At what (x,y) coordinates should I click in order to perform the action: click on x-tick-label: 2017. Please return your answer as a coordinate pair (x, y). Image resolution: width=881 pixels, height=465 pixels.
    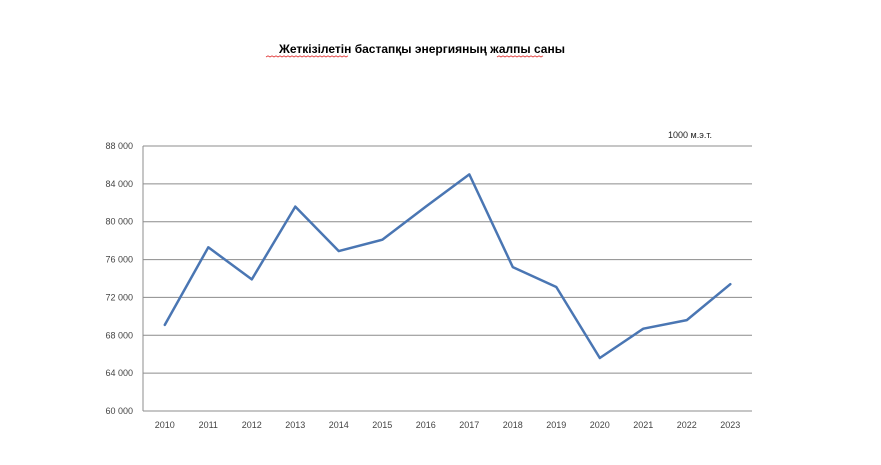
    Looking at the image, I should click on (469, 425).